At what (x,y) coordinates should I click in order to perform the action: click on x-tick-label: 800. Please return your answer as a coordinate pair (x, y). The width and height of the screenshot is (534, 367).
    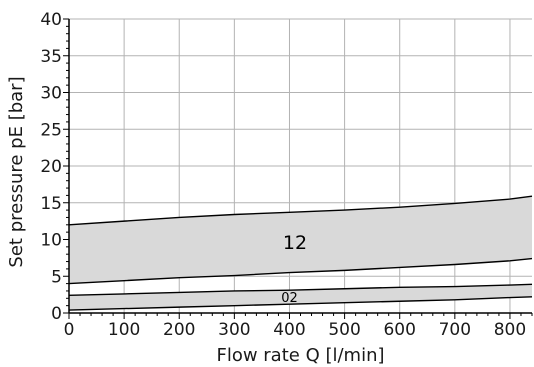
    Looking at the image, I should click on (510, 330).